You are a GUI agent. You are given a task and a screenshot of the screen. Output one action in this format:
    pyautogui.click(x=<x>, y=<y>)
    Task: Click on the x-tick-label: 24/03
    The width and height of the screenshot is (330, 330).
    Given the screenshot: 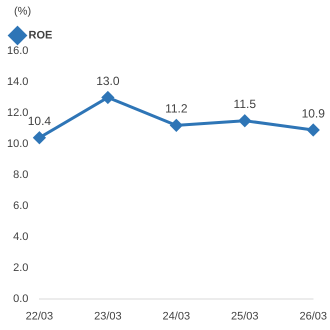 What is the action you would take?
    pyautogui.click(x=176, y=316)
    